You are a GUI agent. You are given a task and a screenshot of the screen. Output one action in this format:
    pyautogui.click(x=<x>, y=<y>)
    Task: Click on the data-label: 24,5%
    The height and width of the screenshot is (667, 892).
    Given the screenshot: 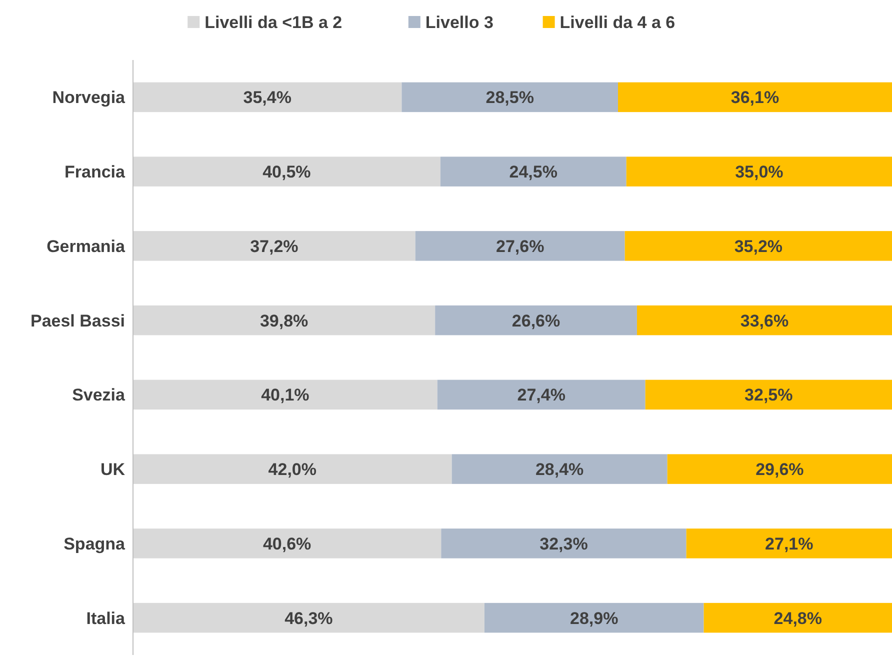 What is the action you would take?
    pyautogui.click(x=533, y=172)
    